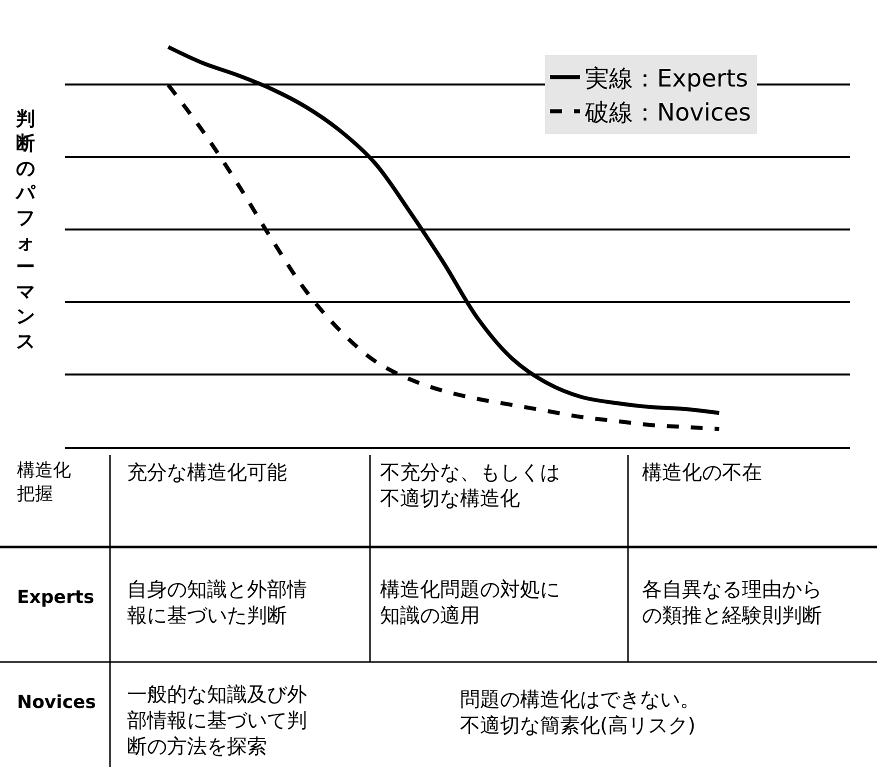 The height and width of the screenshot is (767, 877). Describe the element at coordinates (55, 597) in the screenshot. I see `text: Experts` at that location.